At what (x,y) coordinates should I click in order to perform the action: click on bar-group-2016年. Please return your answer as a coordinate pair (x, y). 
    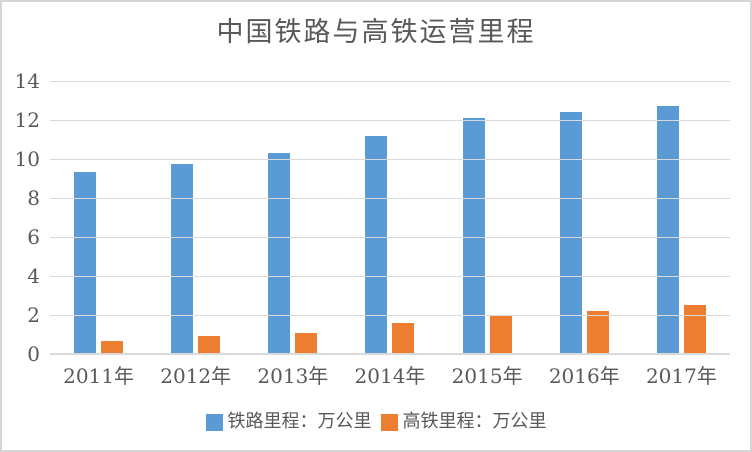
    Looking at the image, I should click on (584, 217).